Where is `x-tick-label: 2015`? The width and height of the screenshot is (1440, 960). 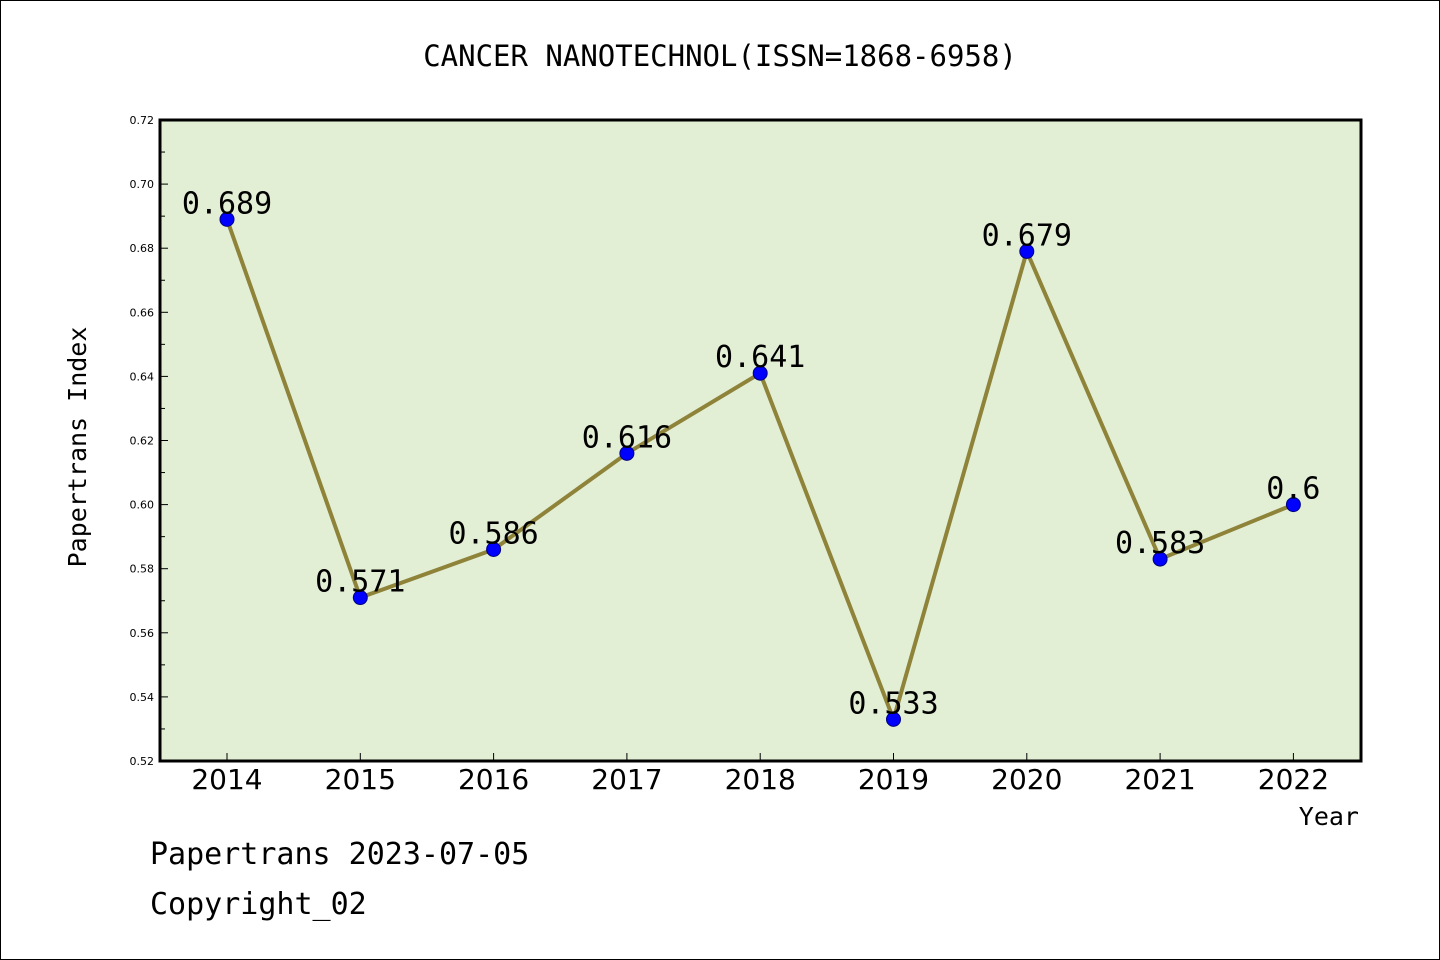
x-tick-label: 2015 is located at coordinates (360, 779).